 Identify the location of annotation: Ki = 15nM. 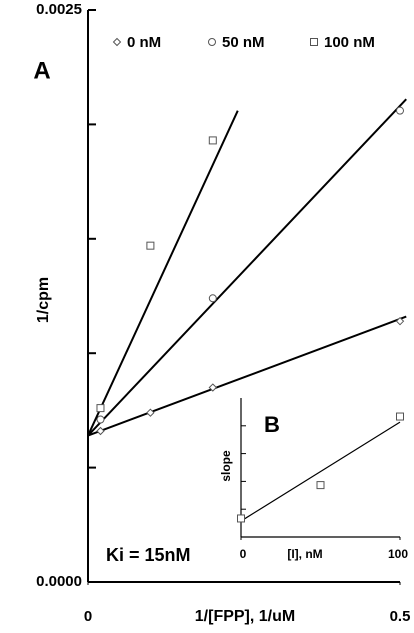
(148, 555).